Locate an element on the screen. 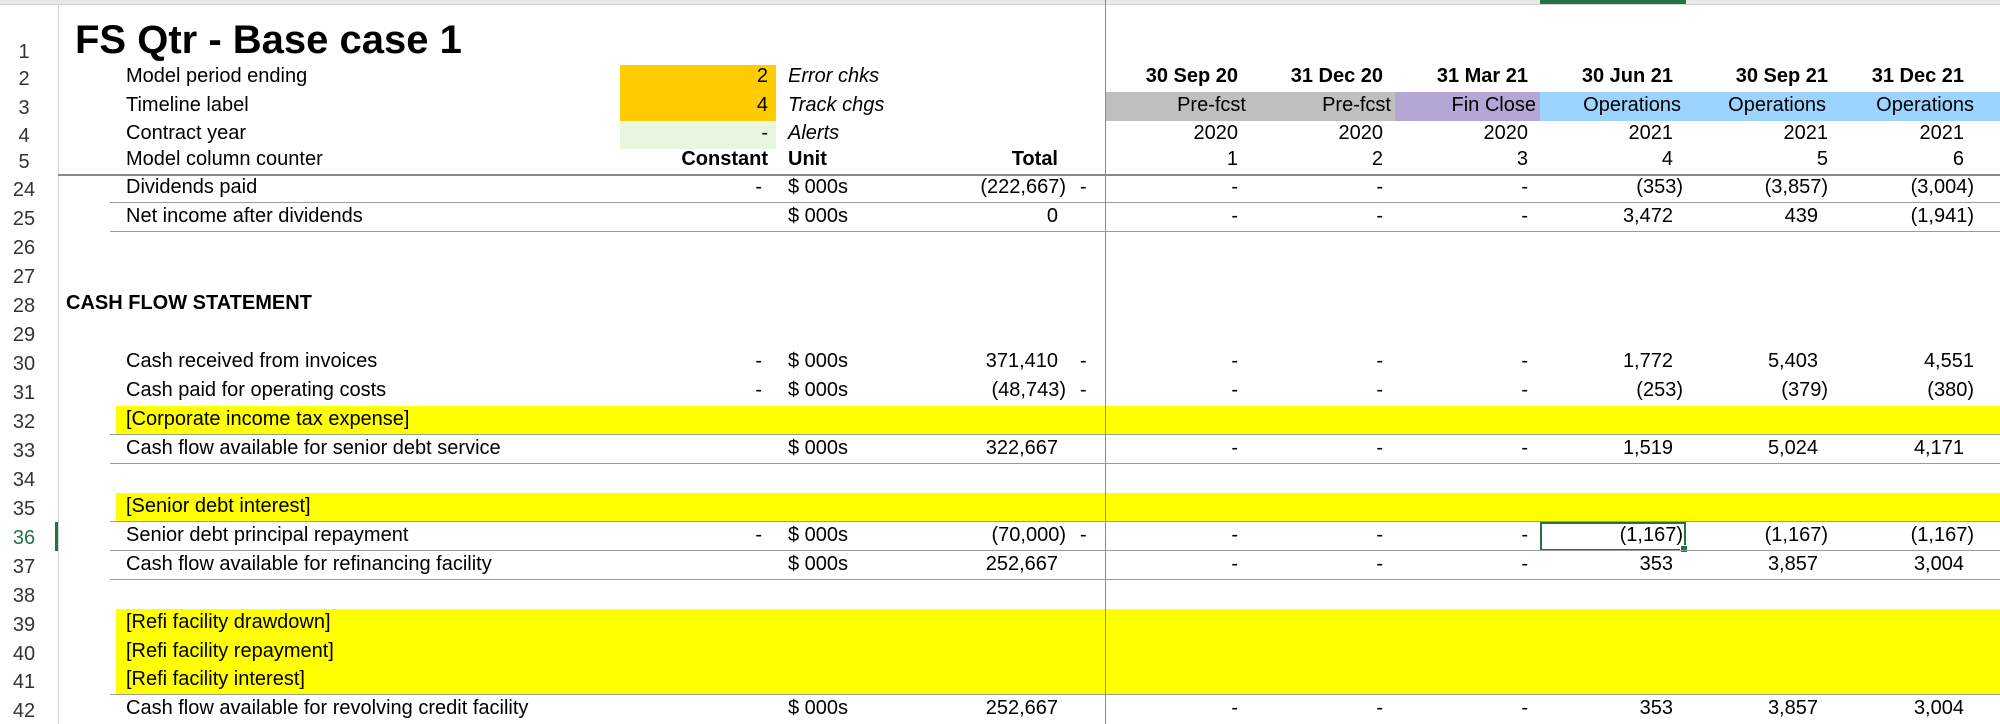  value-cell: (3,857) is located at coordinates (1796, 187).